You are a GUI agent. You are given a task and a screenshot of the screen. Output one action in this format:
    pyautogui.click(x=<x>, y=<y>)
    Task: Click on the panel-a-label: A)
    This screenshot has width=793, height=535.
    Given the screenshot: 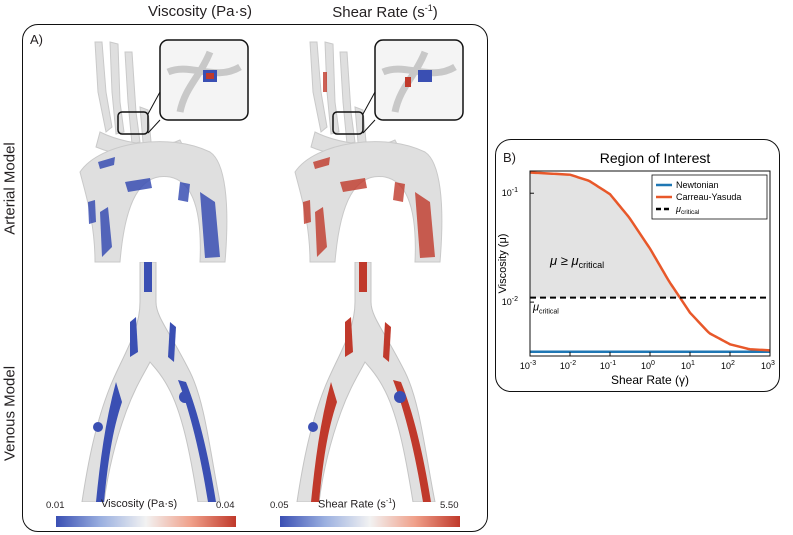 What is the action you would take?
    pyautogui.click(x=36, y=39)
    